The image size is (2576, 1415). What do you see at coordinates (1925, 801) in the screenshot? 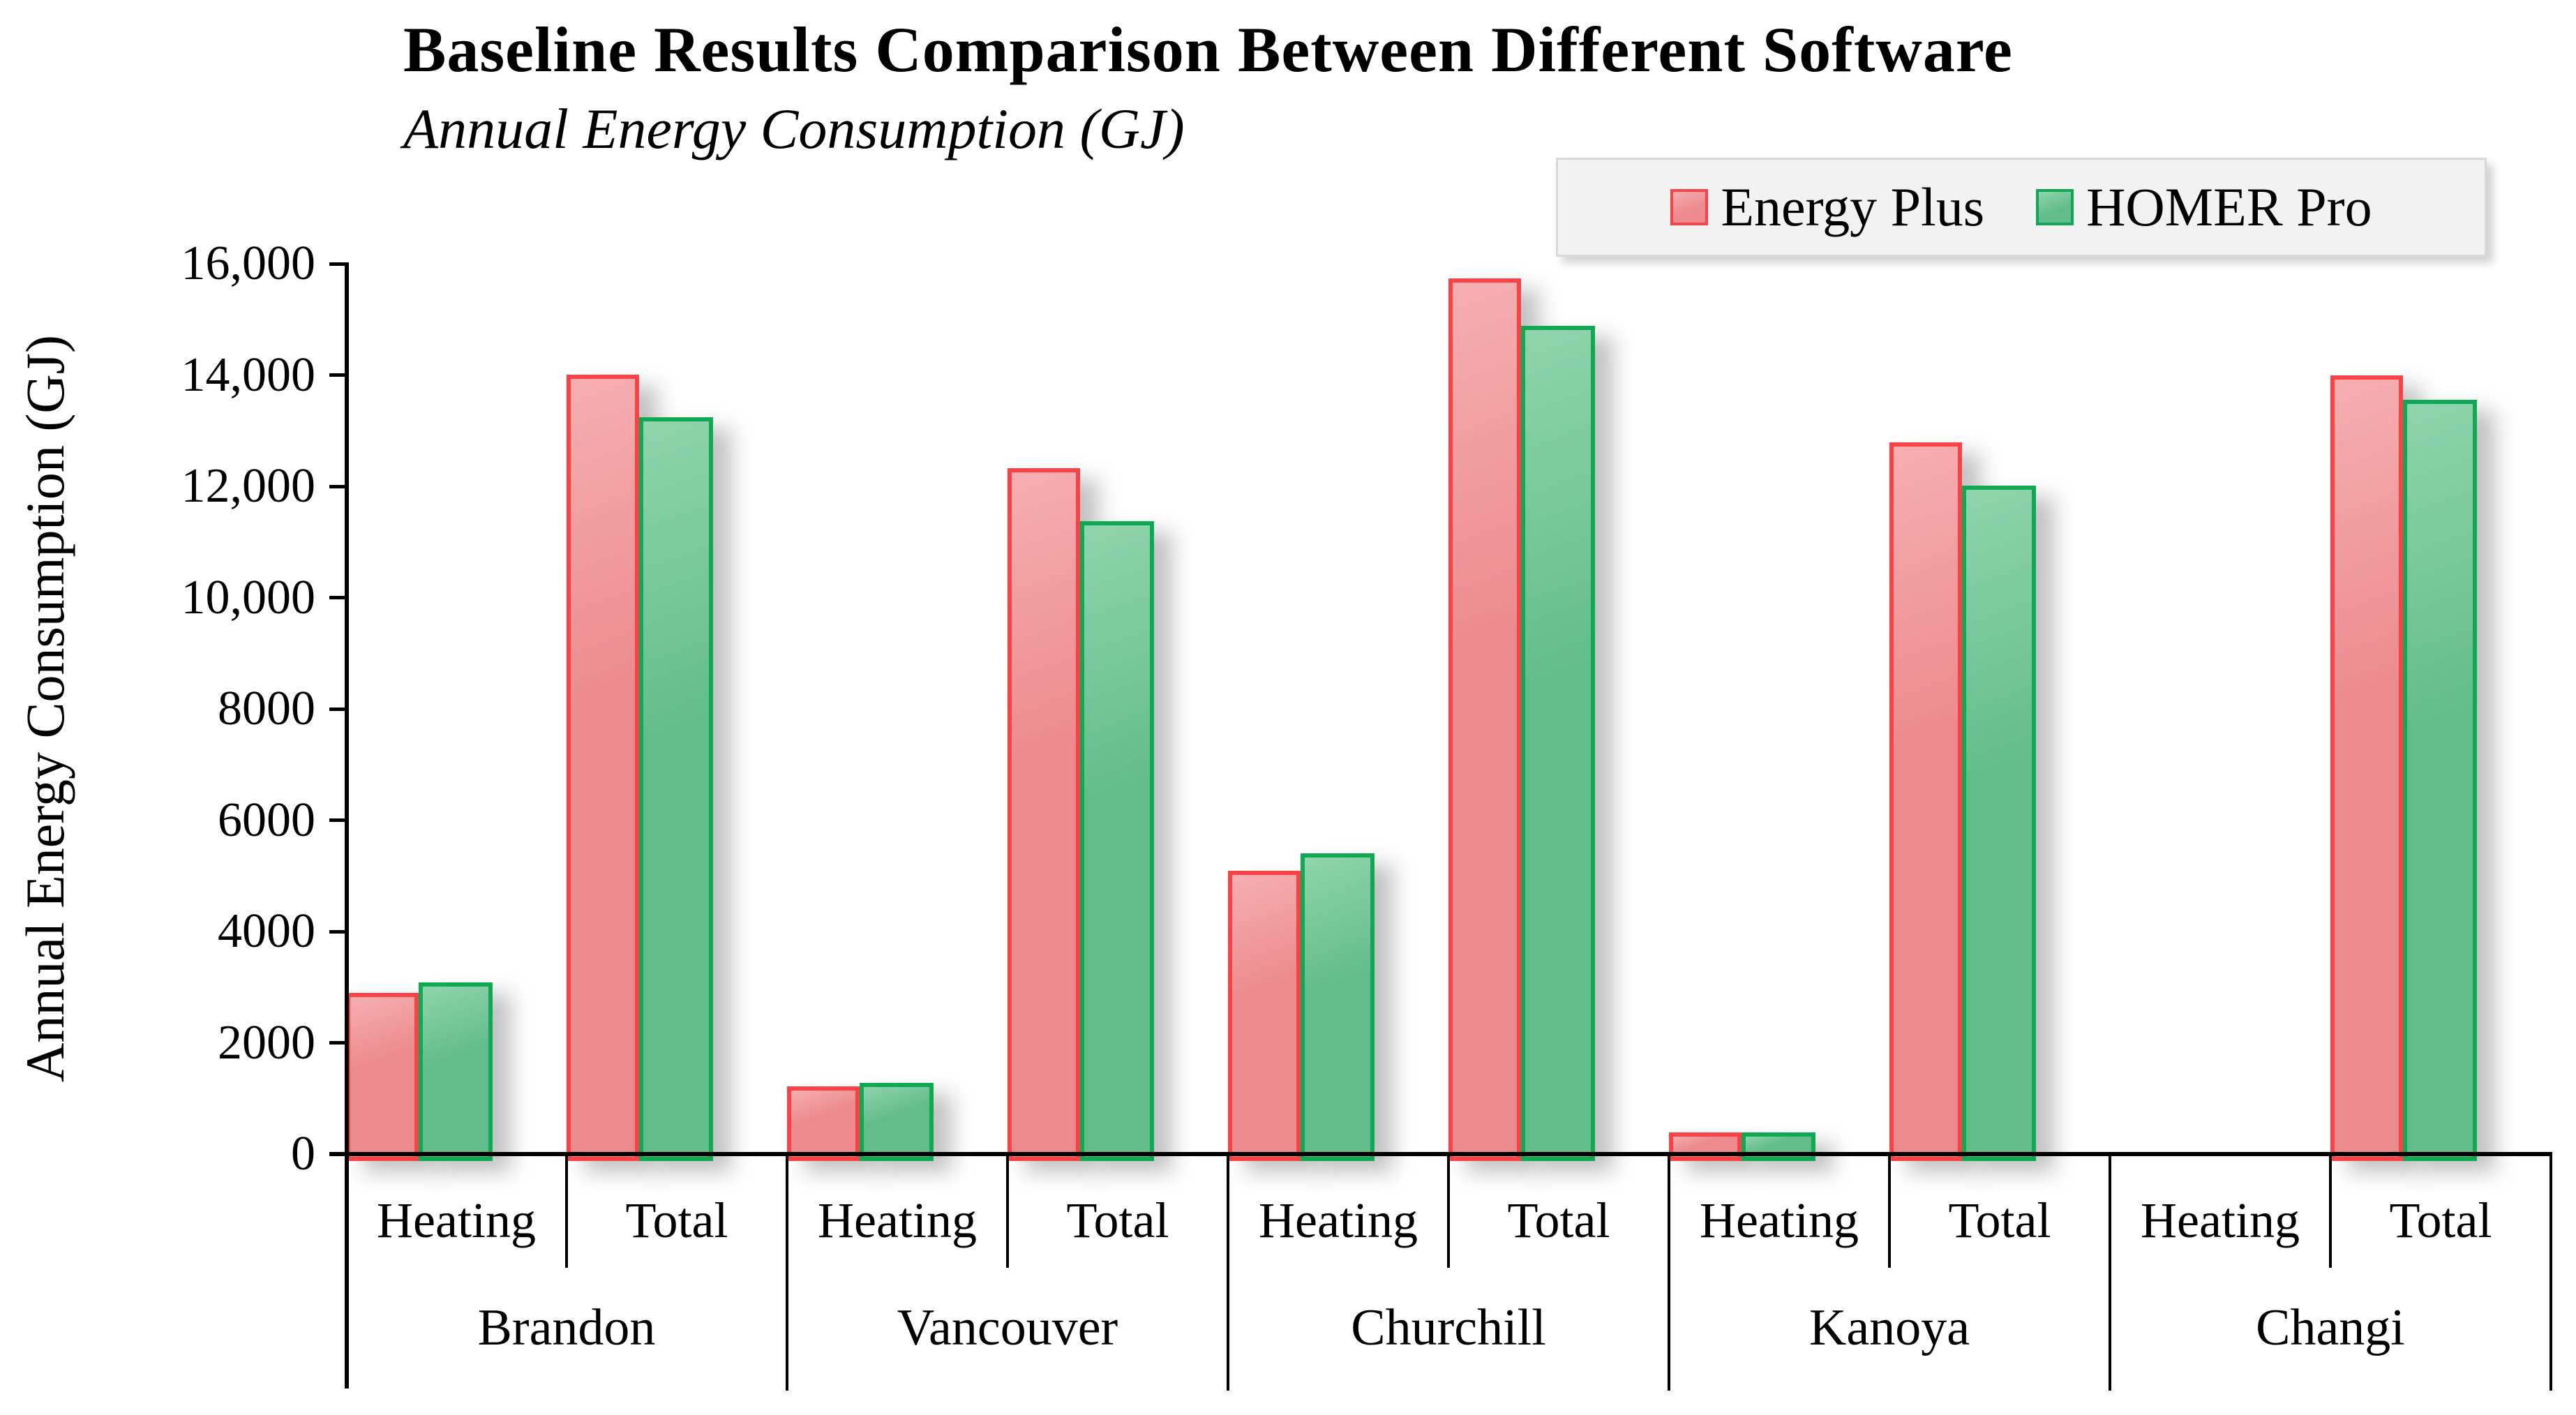
I see `bar-energy-plus-kanoya-total` at bounding box center [1925, 801].